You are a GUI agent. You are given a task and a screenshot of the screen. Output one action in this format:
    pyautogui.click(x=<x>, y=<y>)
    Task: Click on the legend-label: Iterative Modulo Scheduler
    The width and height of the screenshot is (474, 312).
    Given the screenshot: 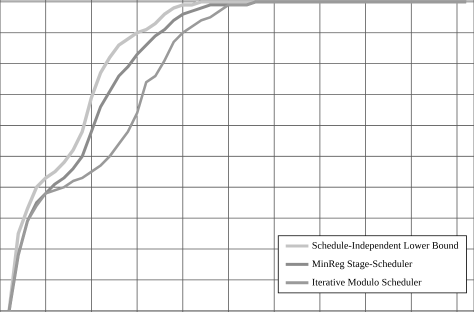 What is the action you would take?
    pyautogui.click(x=367, y=282)
    